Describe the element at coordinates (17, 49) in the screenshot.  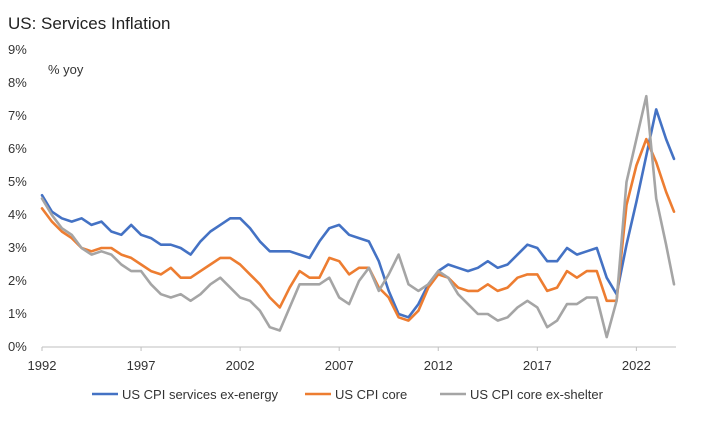
I see `y-tick-label: 9%` at that location.